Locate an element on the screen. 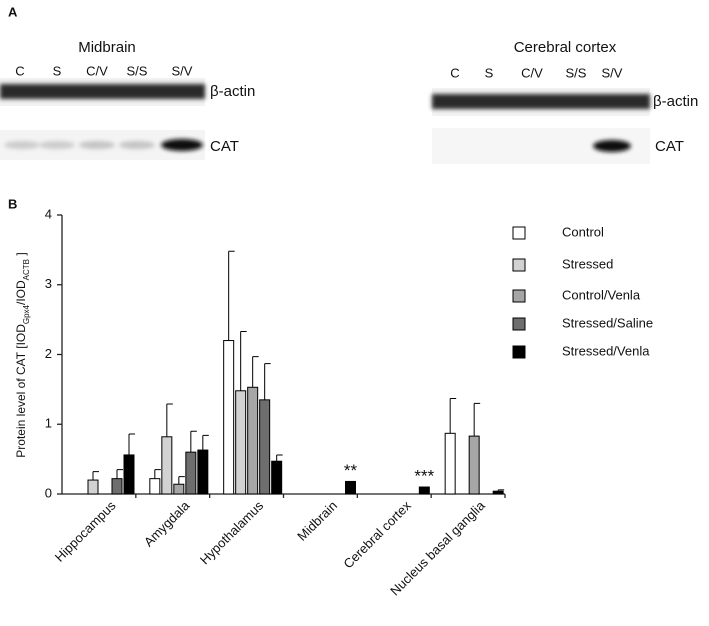 The image size is (709, 626). y-label-part: ACTB is located at coordinates (26, 269).